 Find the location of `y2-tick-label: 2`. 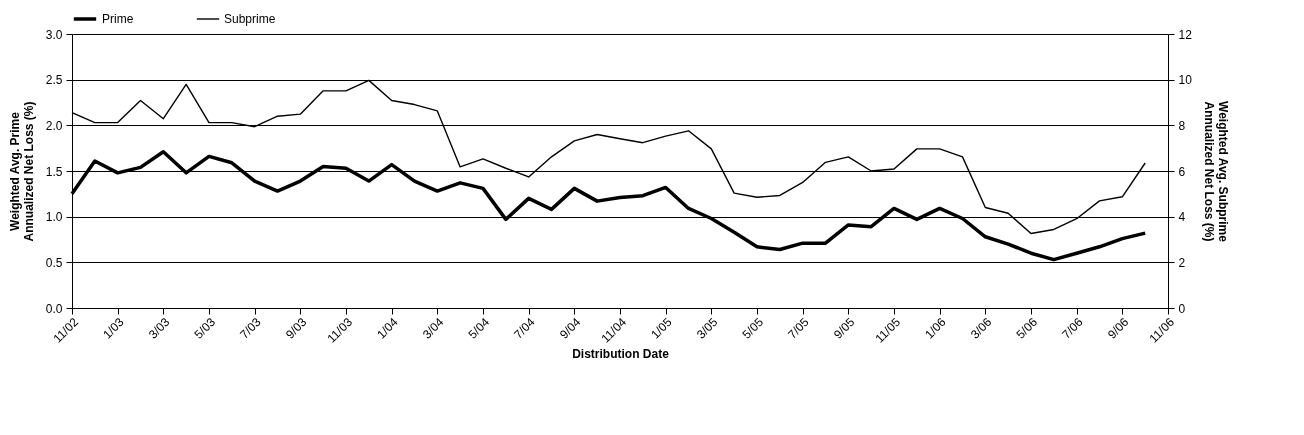

y2-tick-label: 2 is located at coordinates (1182, 262).